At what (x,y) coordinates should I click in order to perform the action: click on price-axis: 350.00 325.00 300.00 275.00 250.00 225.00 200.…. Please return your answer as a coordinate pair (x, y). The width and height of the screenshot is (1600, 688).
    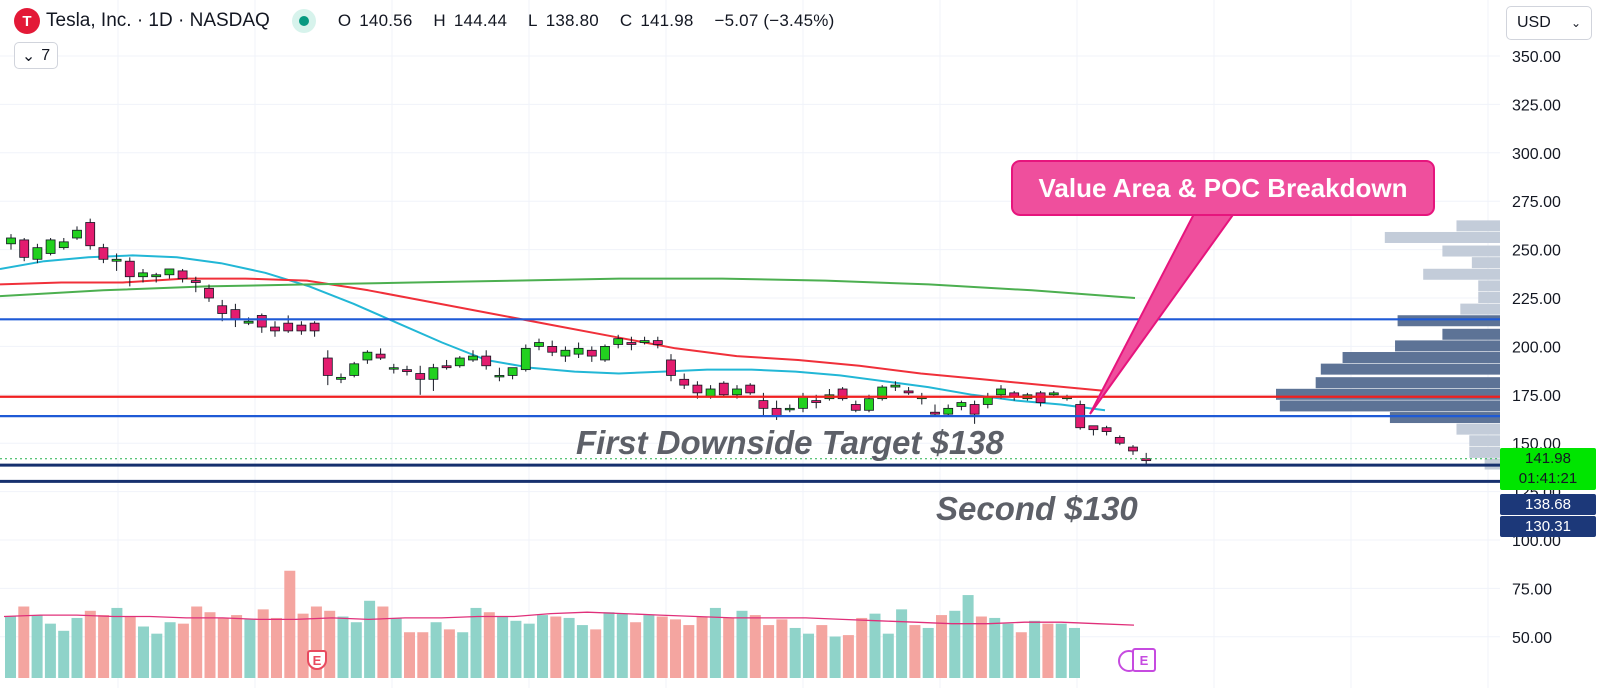
    Looking at the image, I should click on (1536, 348).